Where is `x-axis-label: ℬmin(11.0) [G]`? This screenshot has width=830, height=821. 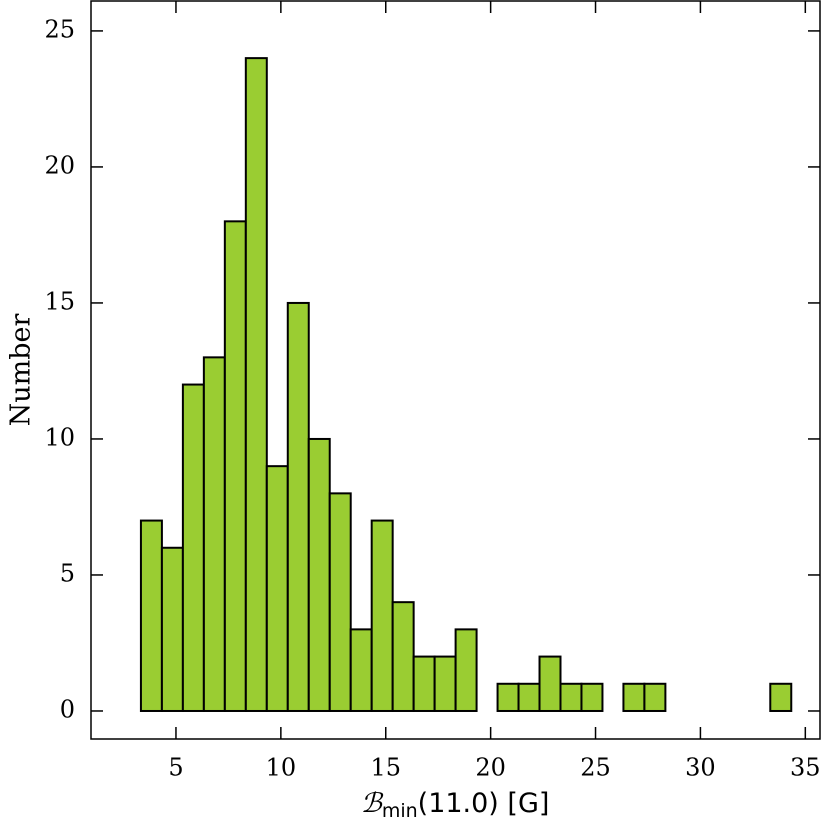 x-axis-label: ℬmin(11.0) [G] is located at coordinates (455, 804).